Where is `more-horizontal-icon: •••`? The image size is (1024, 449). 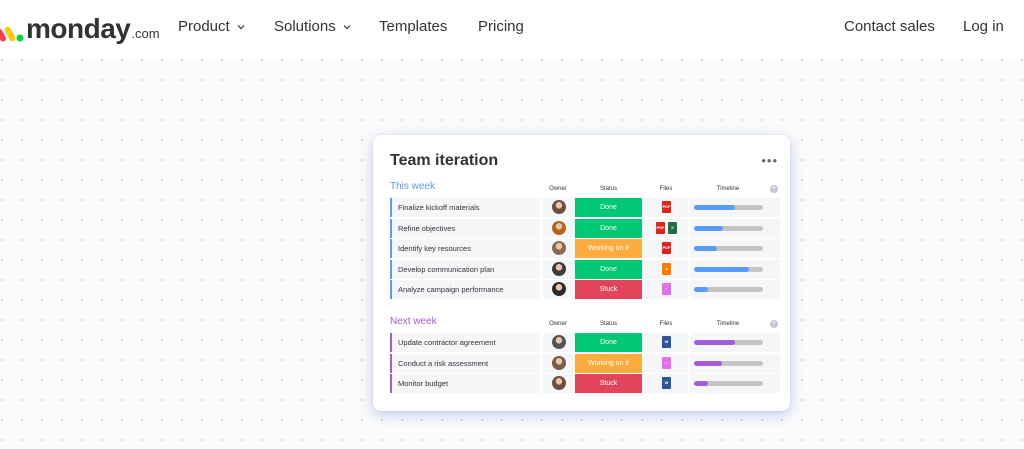 more-horizontal-icon: ••• is located at coordinates (769, 160).